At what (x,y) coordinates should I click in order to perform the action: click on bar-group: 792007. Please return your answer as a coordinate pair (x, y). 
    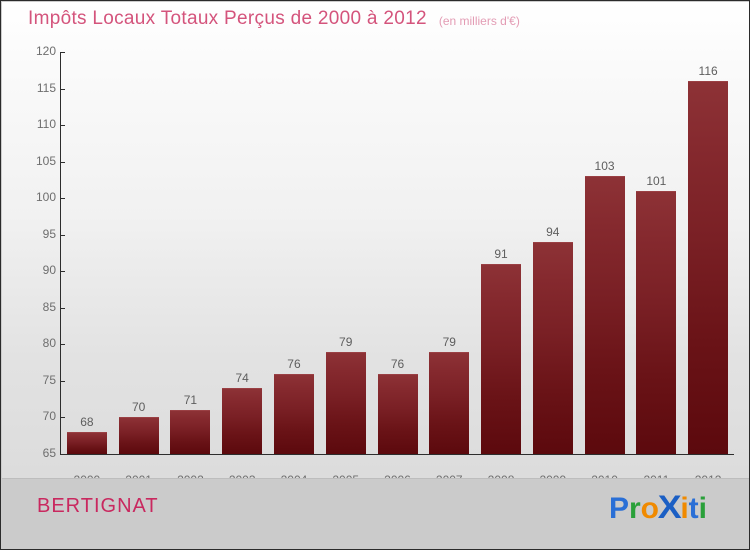
    Looking at the image, I should click on (449, 269).